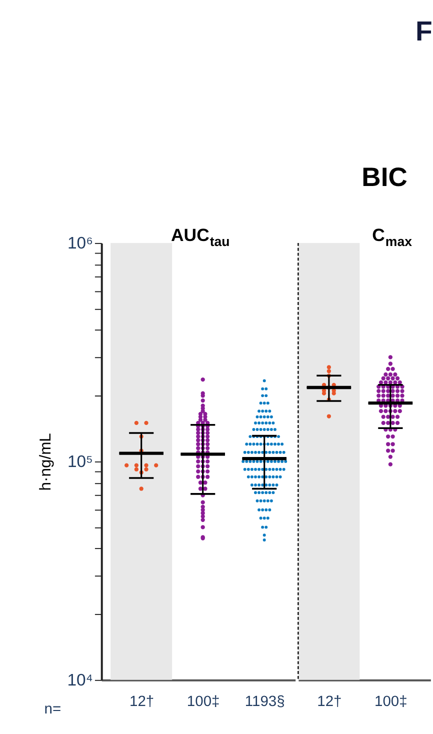 This screenshot has width=433, height=734. I want to click on text: BIC, so click(385, 177).